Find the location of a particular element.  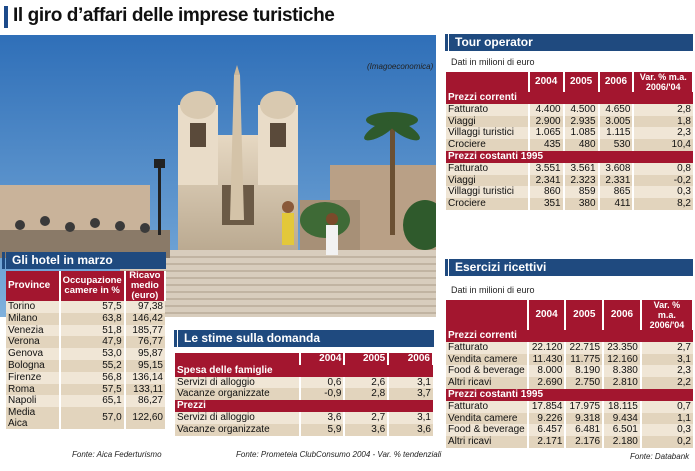

table-row: Viaggi 2.900 2.935 3.005 1,8 is located at coordinates (569, 121).